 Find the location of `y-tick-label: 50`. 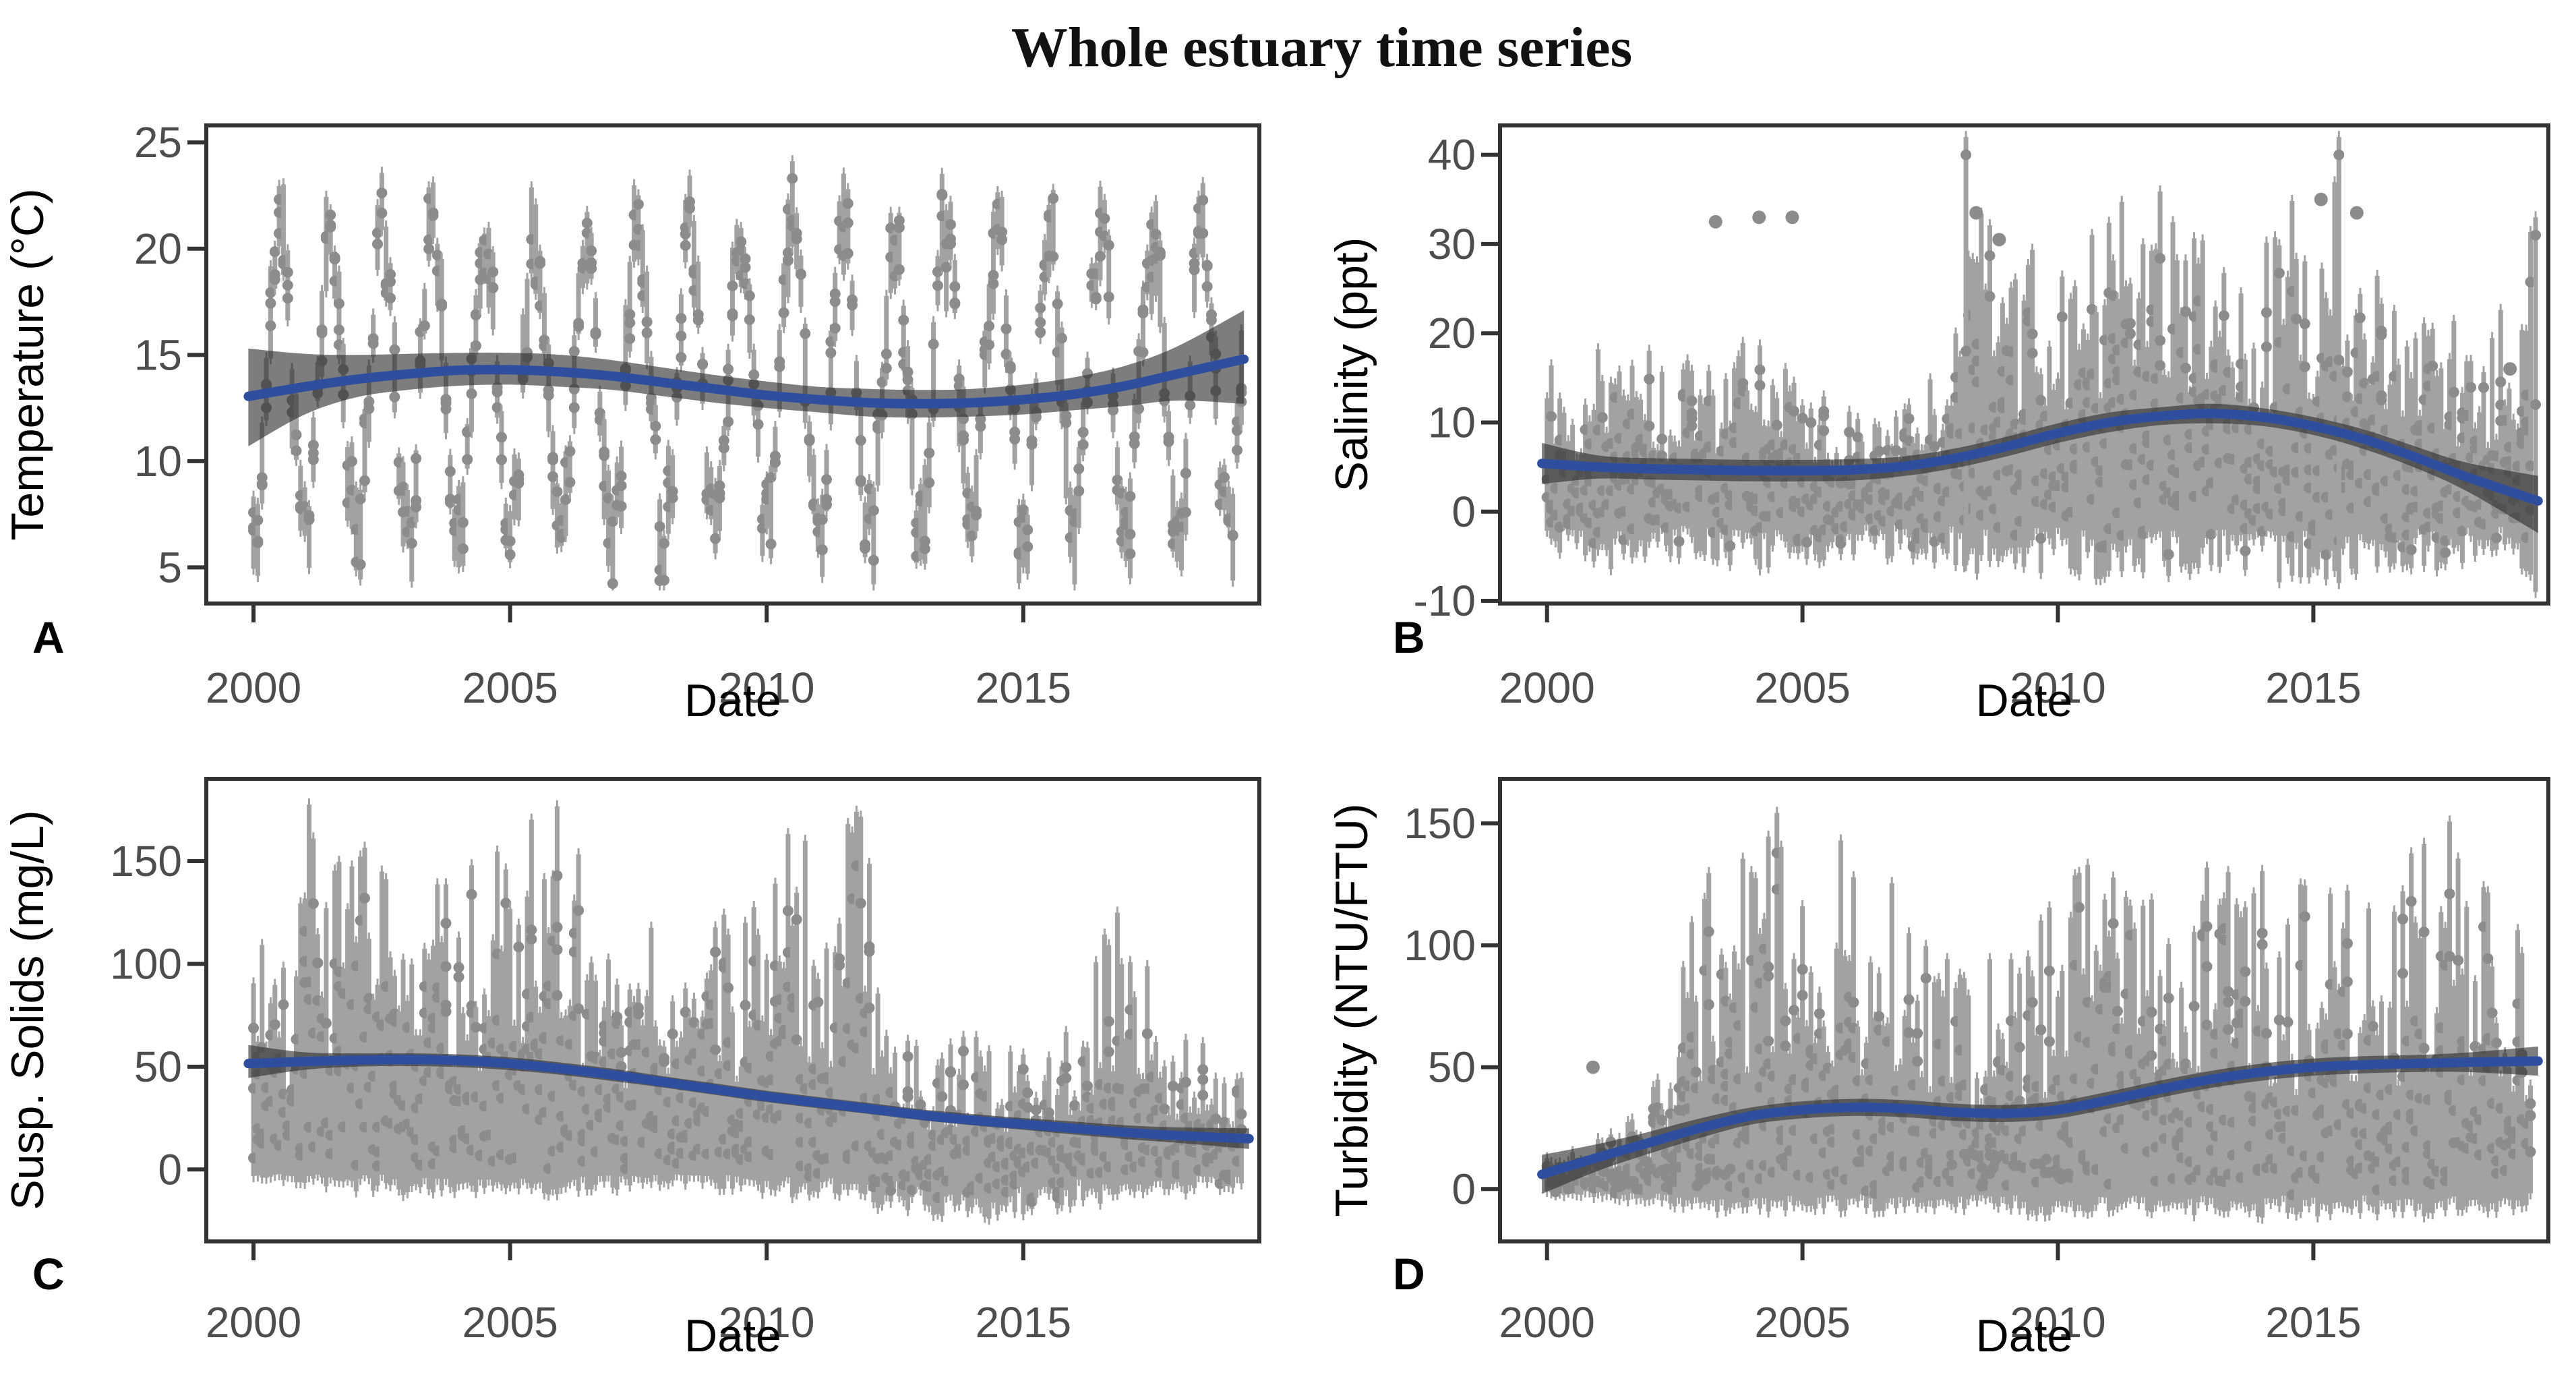

y-tick-label: 50 is located at coordinates (158, 1067).